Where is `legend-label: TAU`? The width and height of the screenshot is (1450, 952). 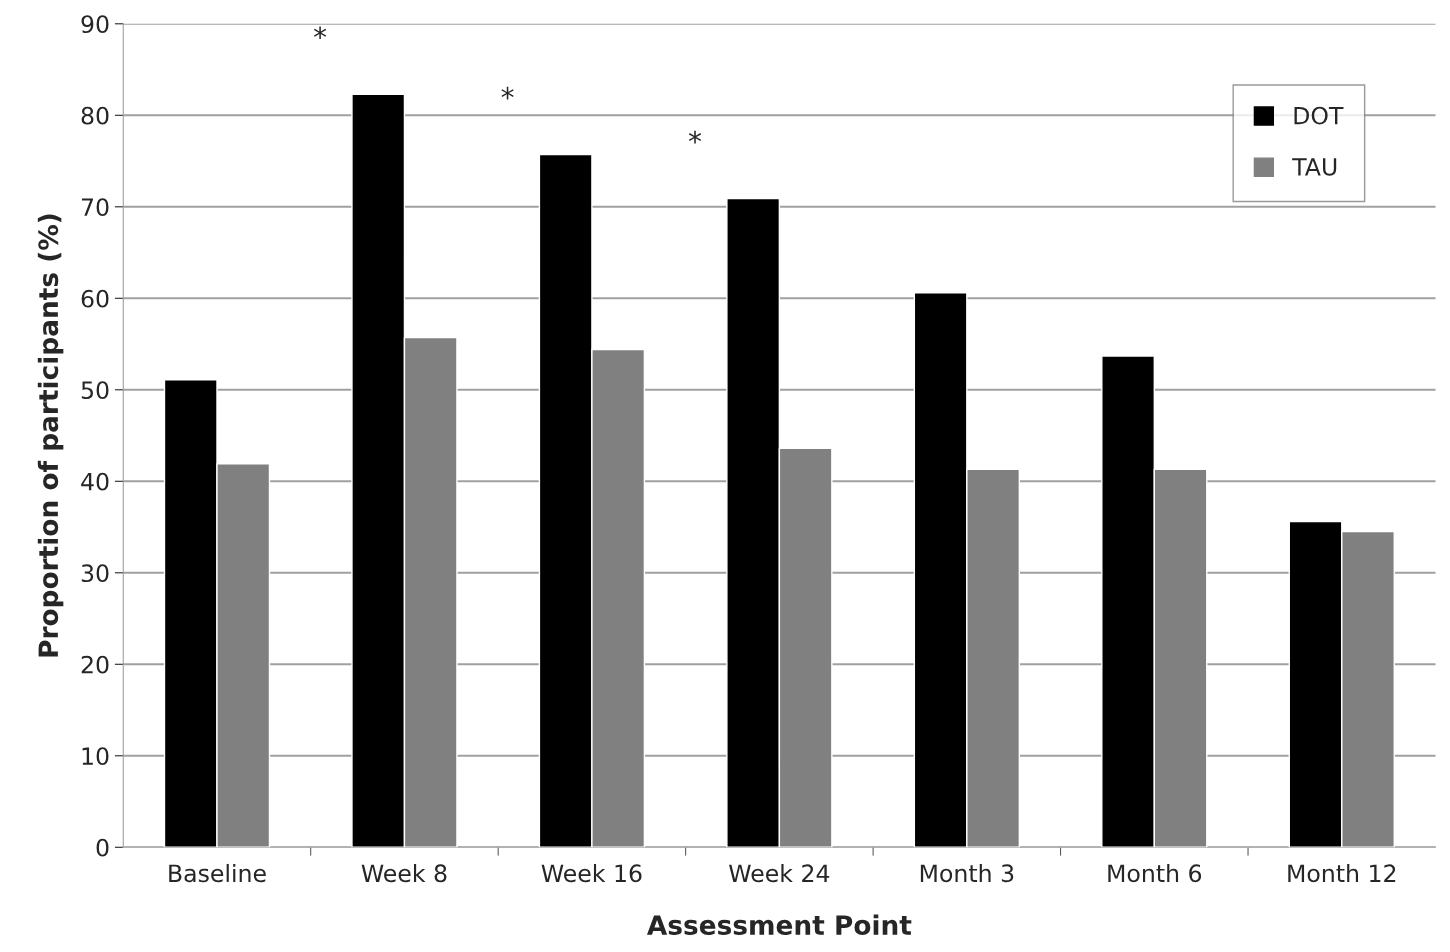
legend-label: TAU is located at coordinates (1314, 167).